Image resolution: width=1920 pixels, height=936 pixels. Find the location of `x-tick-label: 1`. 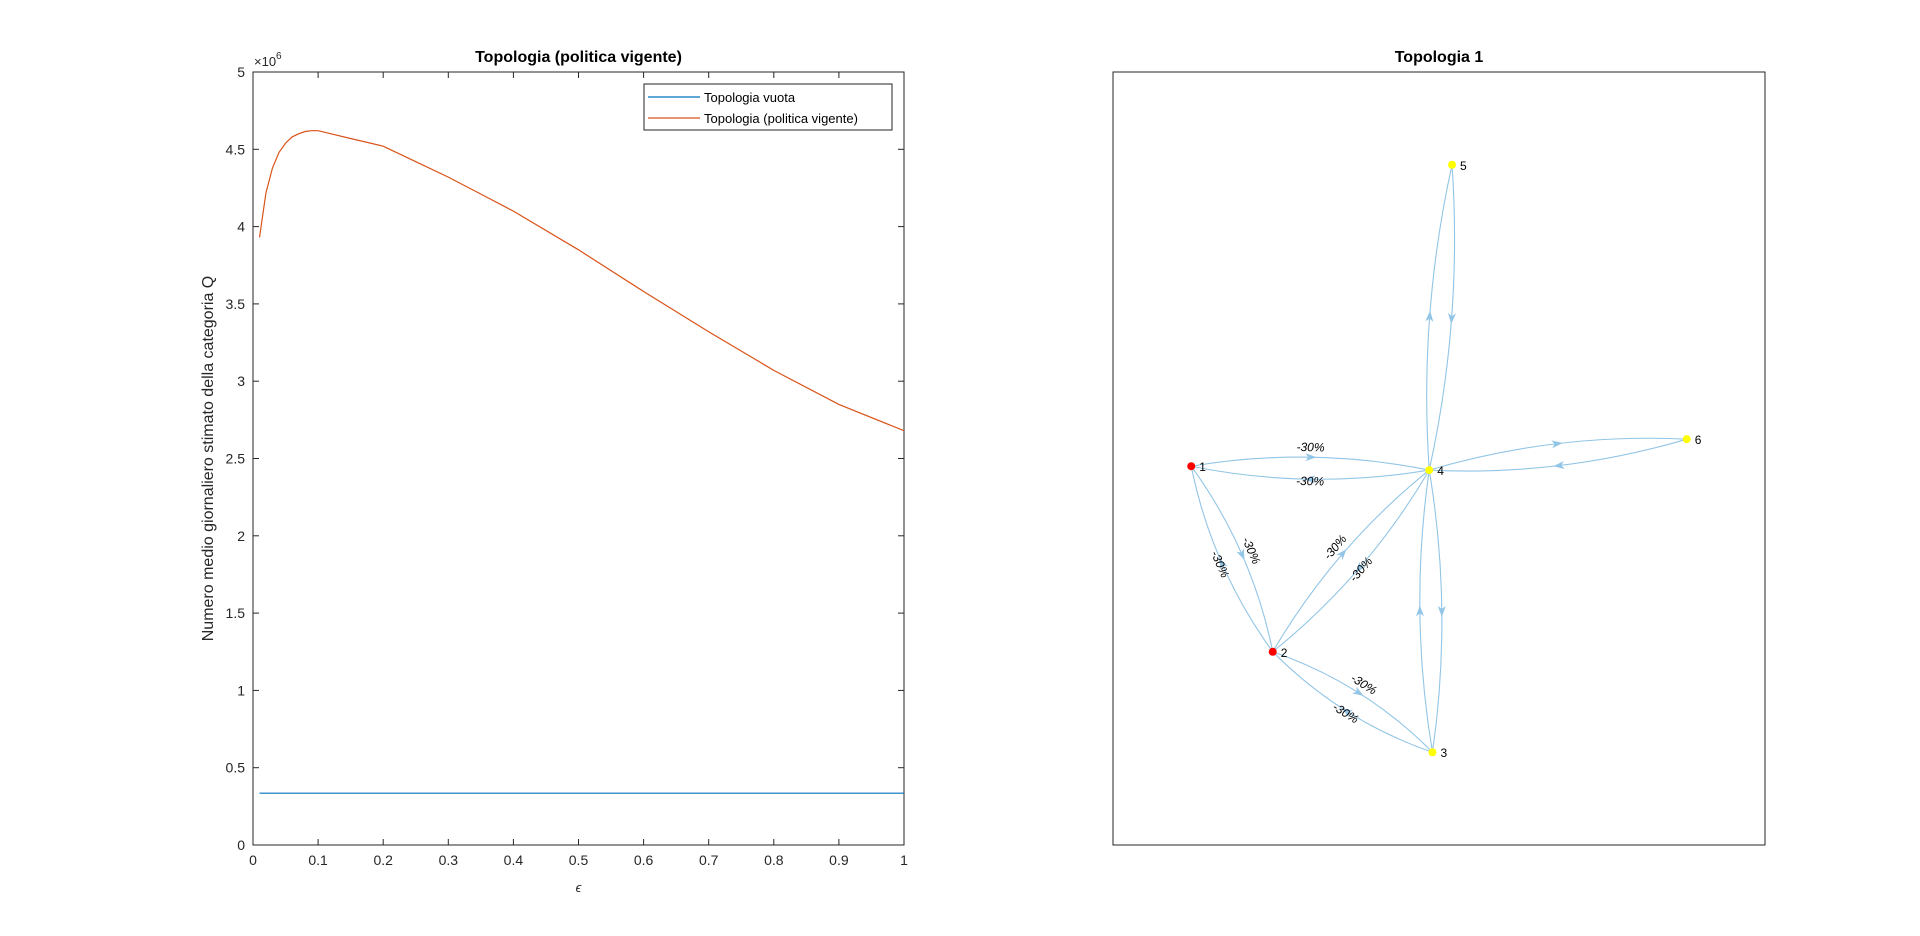

x-tick-label: 1 is located at coordinates (904, 860).